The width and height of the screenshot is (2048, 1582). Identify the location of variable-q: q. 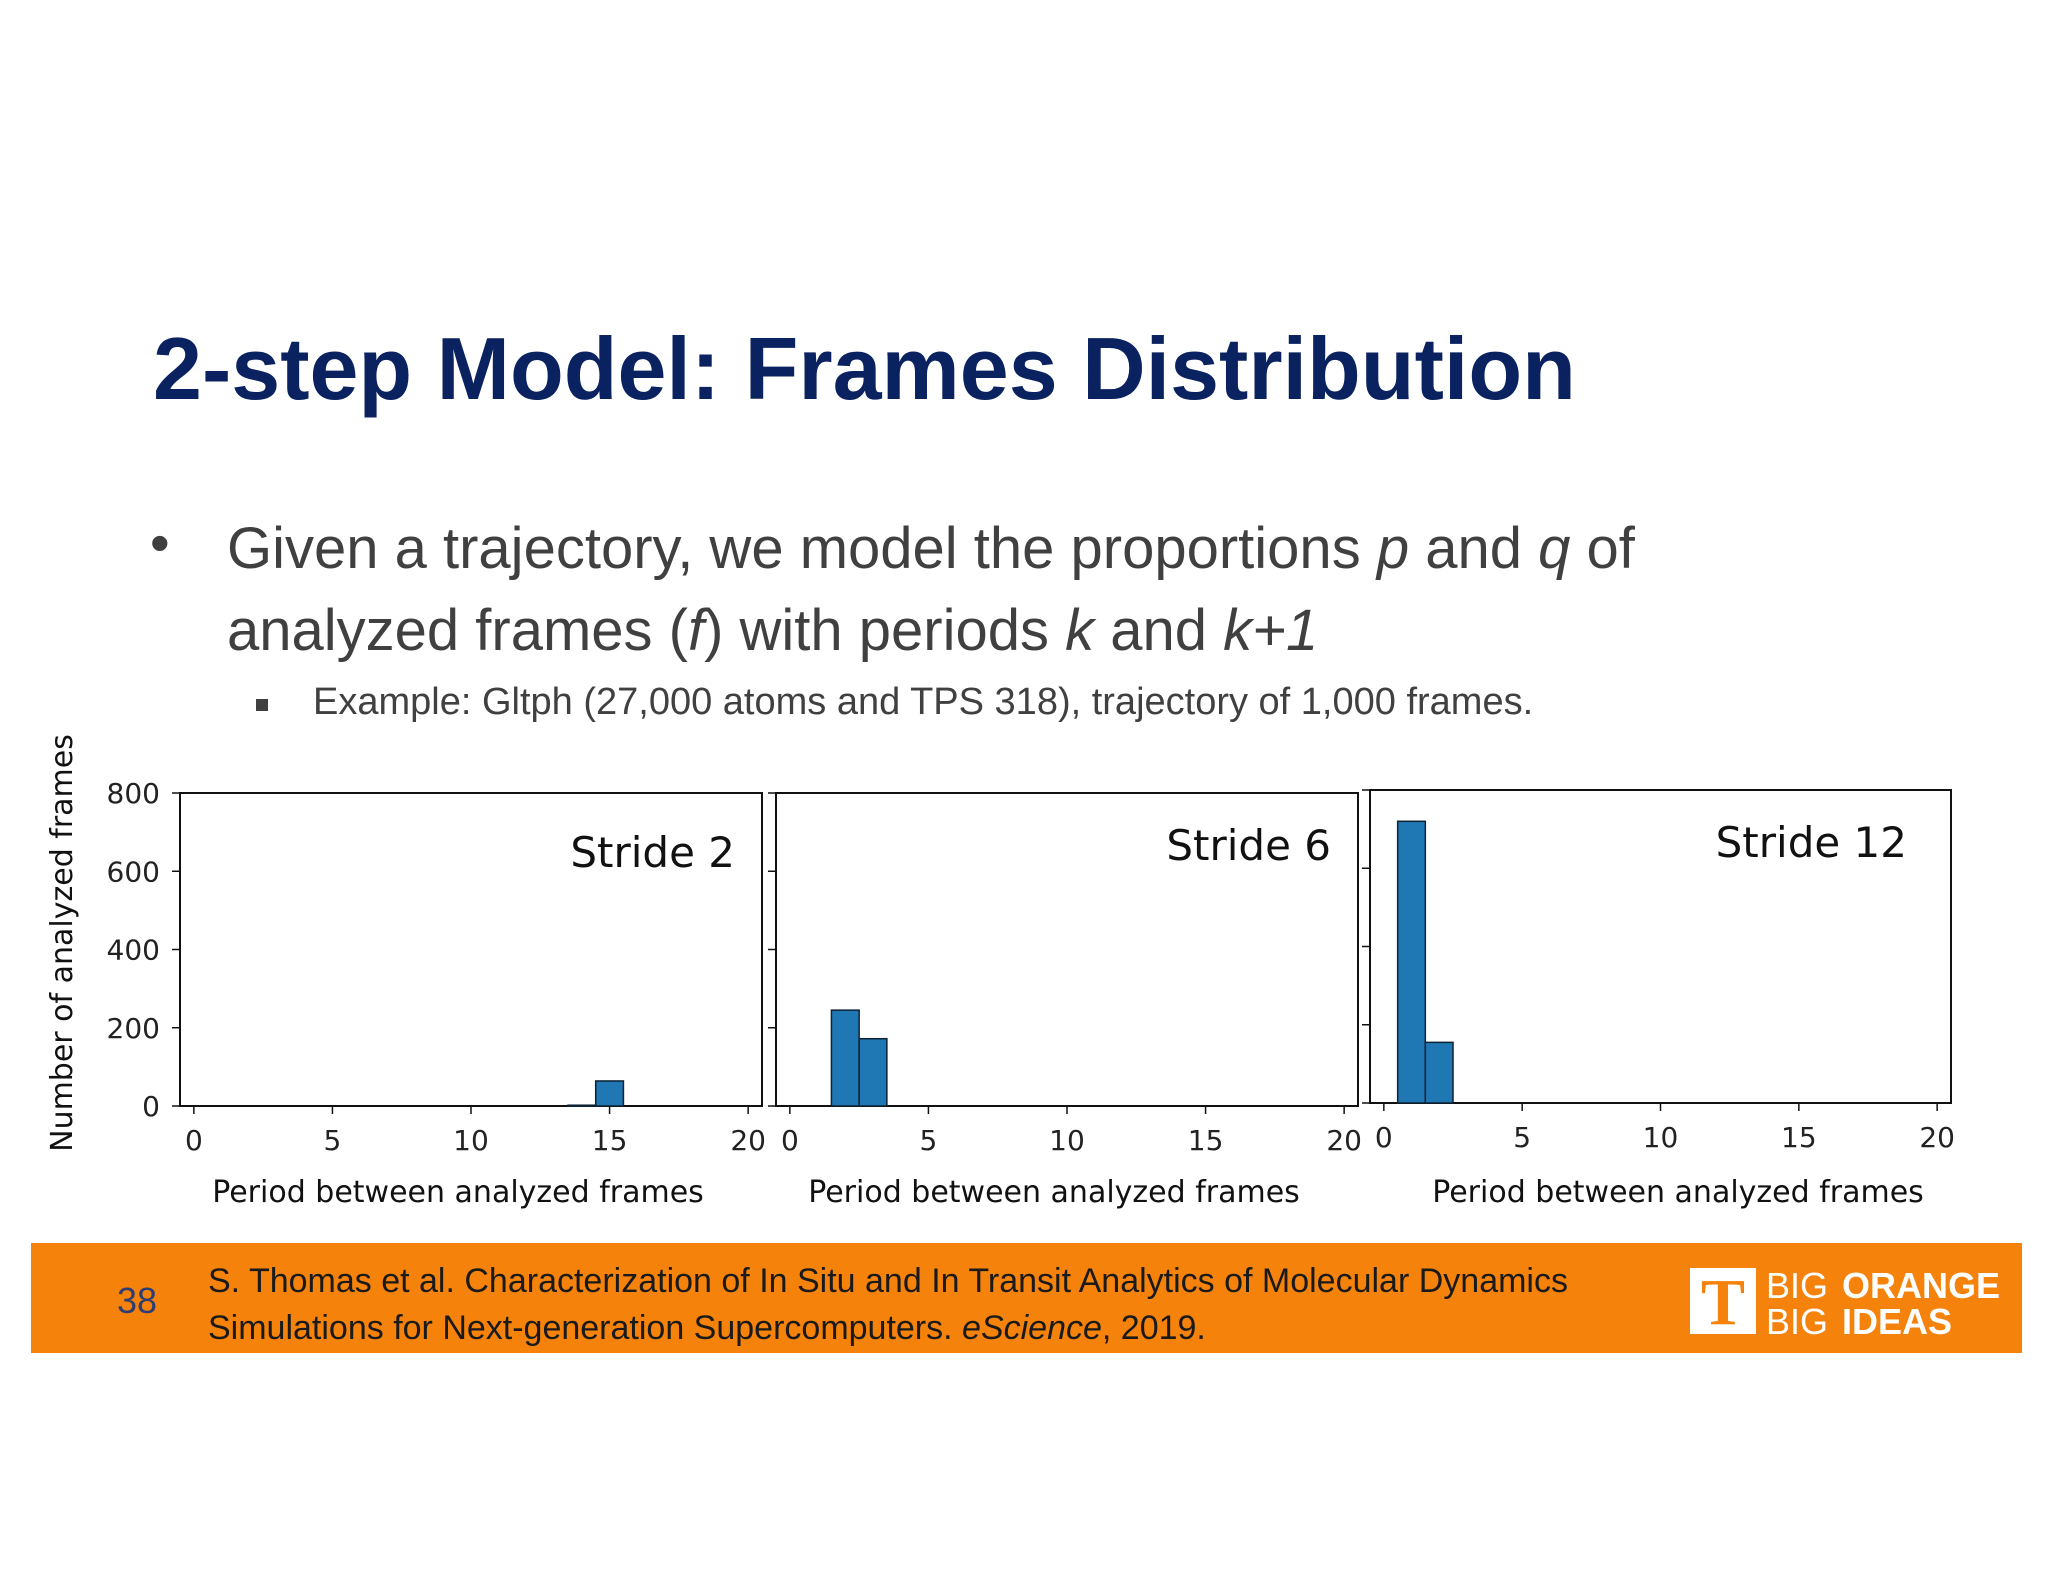
(1554, 548).